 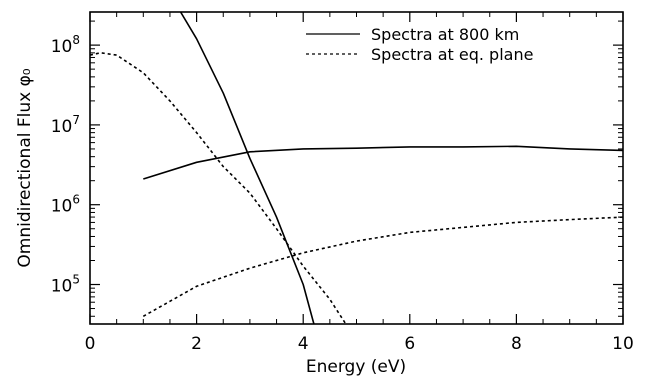 What do you see at coordinates (516, 344) in the screenshot?
I see `x-tick-label: 8` at bounding box center [516, 344].